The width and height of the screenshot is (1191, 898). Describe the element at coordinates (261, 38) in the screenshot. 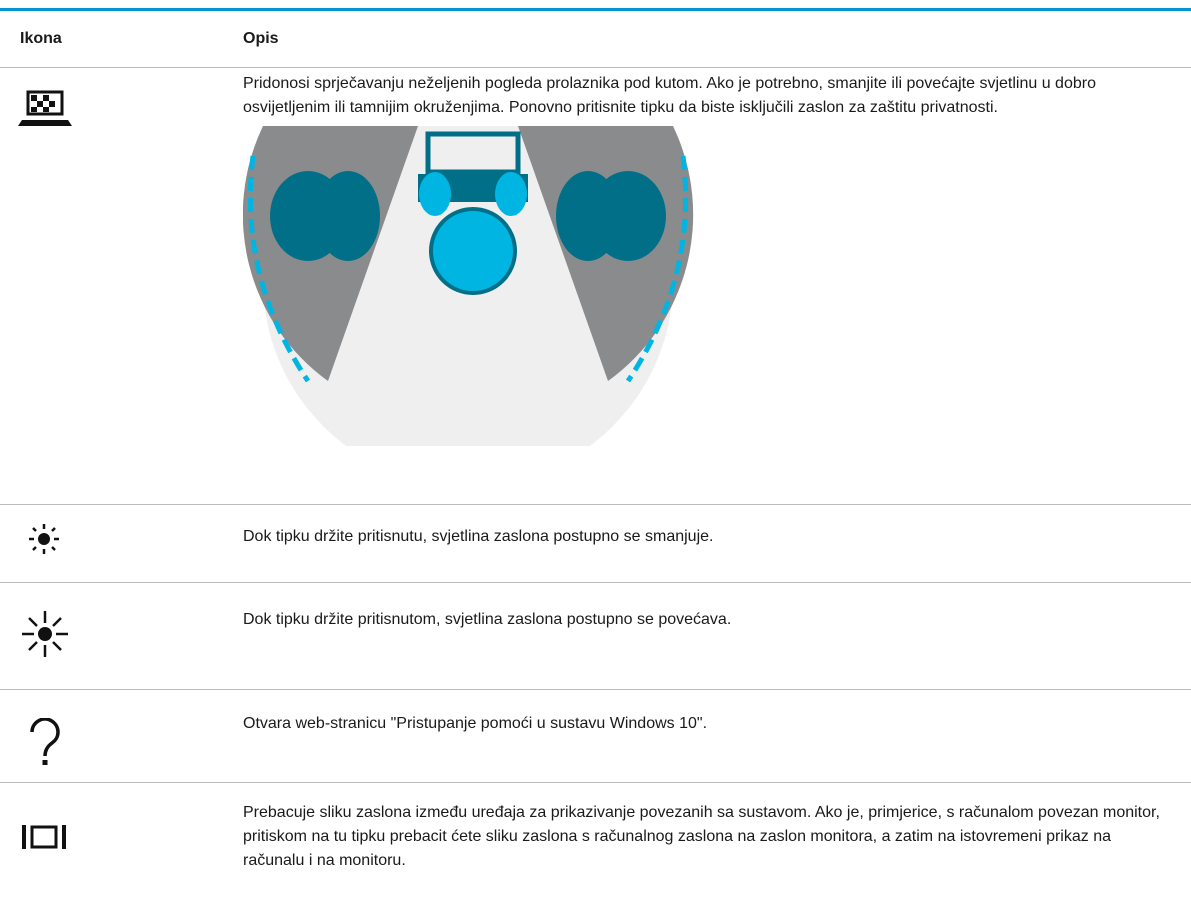

I see `column-header: Opis` at that location.